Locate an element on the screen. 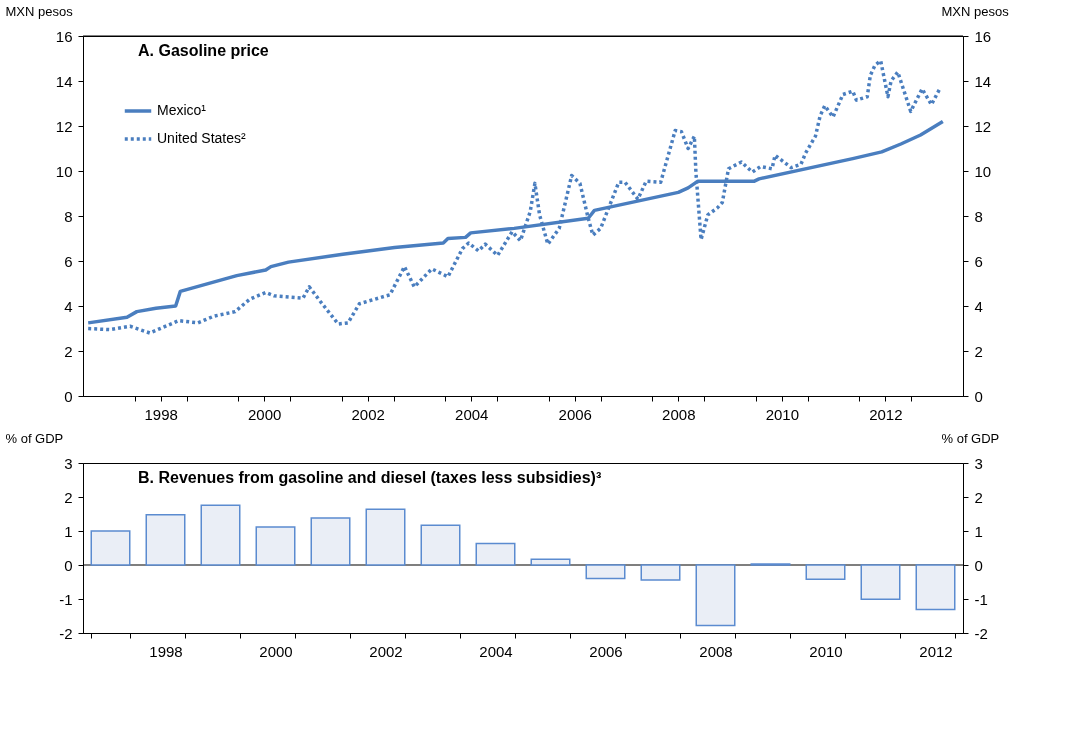 The width and height of the screenshot is (1067, 735). y2-tick-label: 10 is located at coordinates (983, 171).